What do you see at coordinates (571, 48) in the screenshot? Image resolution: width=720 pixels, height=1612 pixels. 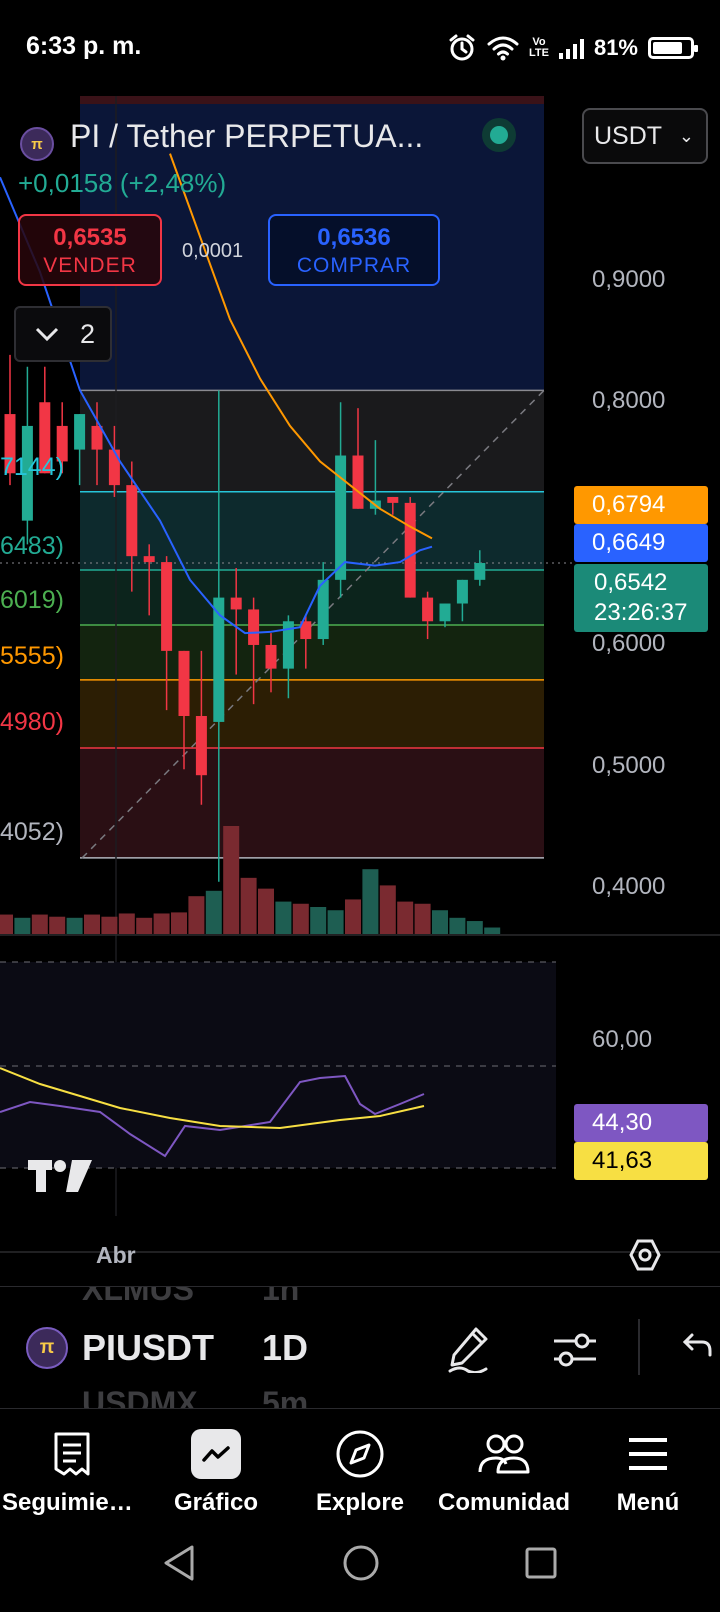 I see `signal-icon` at bounding box center [571, 48].